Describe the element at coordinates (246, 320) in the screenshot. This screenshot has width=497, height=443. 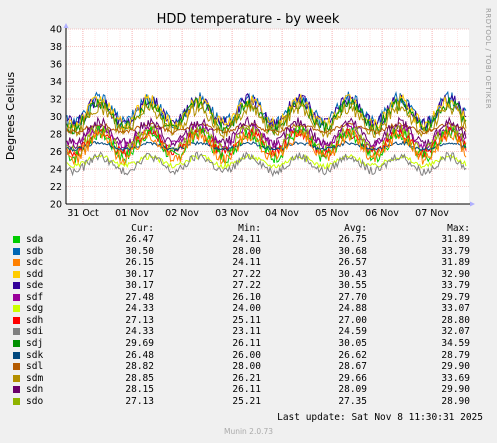
I see `legend-min: 25.11` at that location.